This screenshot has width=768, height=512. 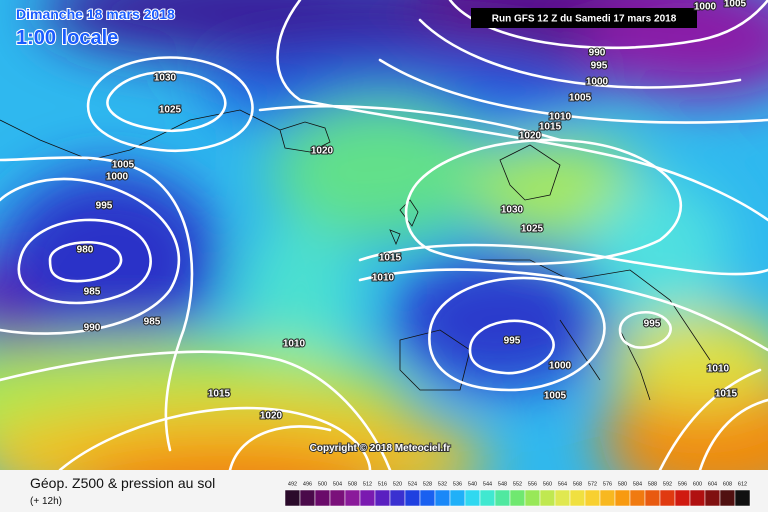 I want to click on local-time: 1:00 locale, so click(x=67, y=38).